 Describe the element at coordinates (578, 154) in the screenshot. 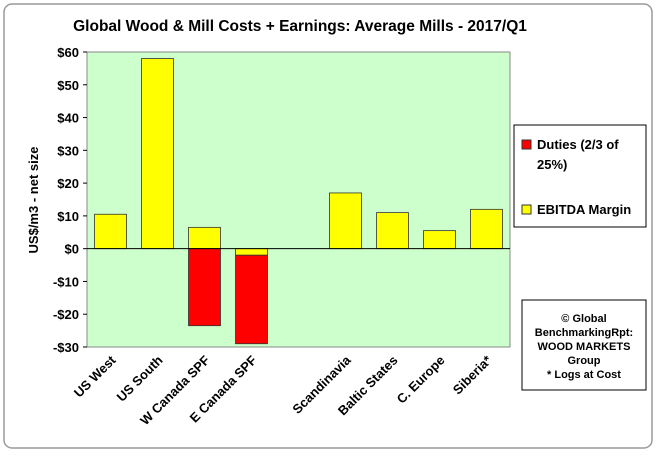

I see `legend-label: Duties (2/3 of 25%)` at that location.